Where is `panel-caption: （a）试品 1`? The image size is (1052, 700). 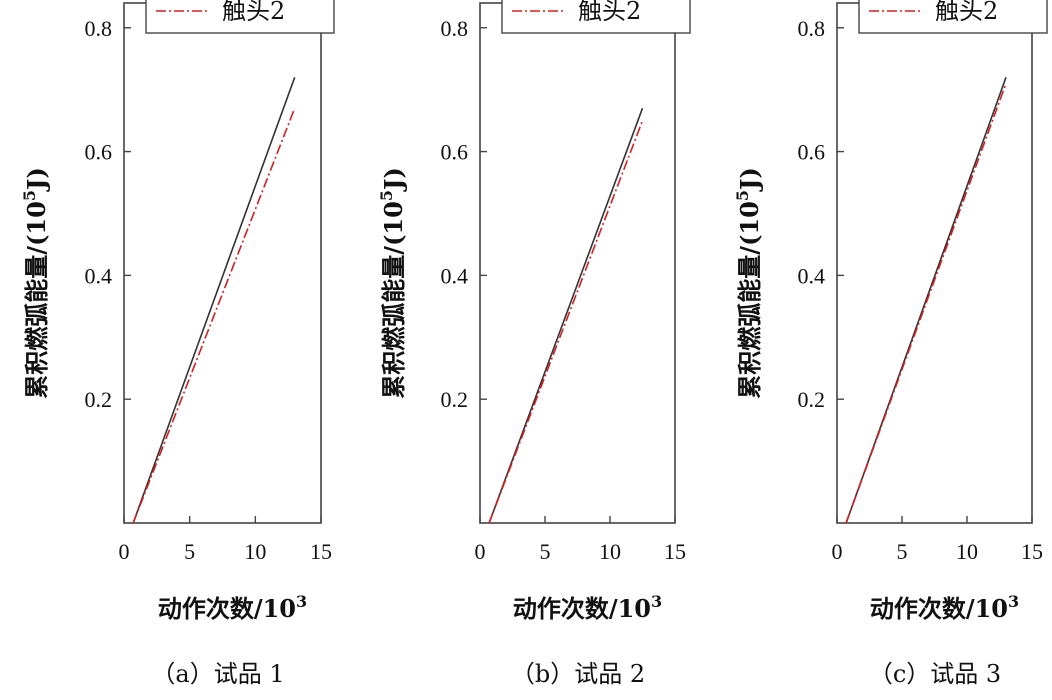
panel-caption: （a）试品 1 is located at coordinates (217, 674).